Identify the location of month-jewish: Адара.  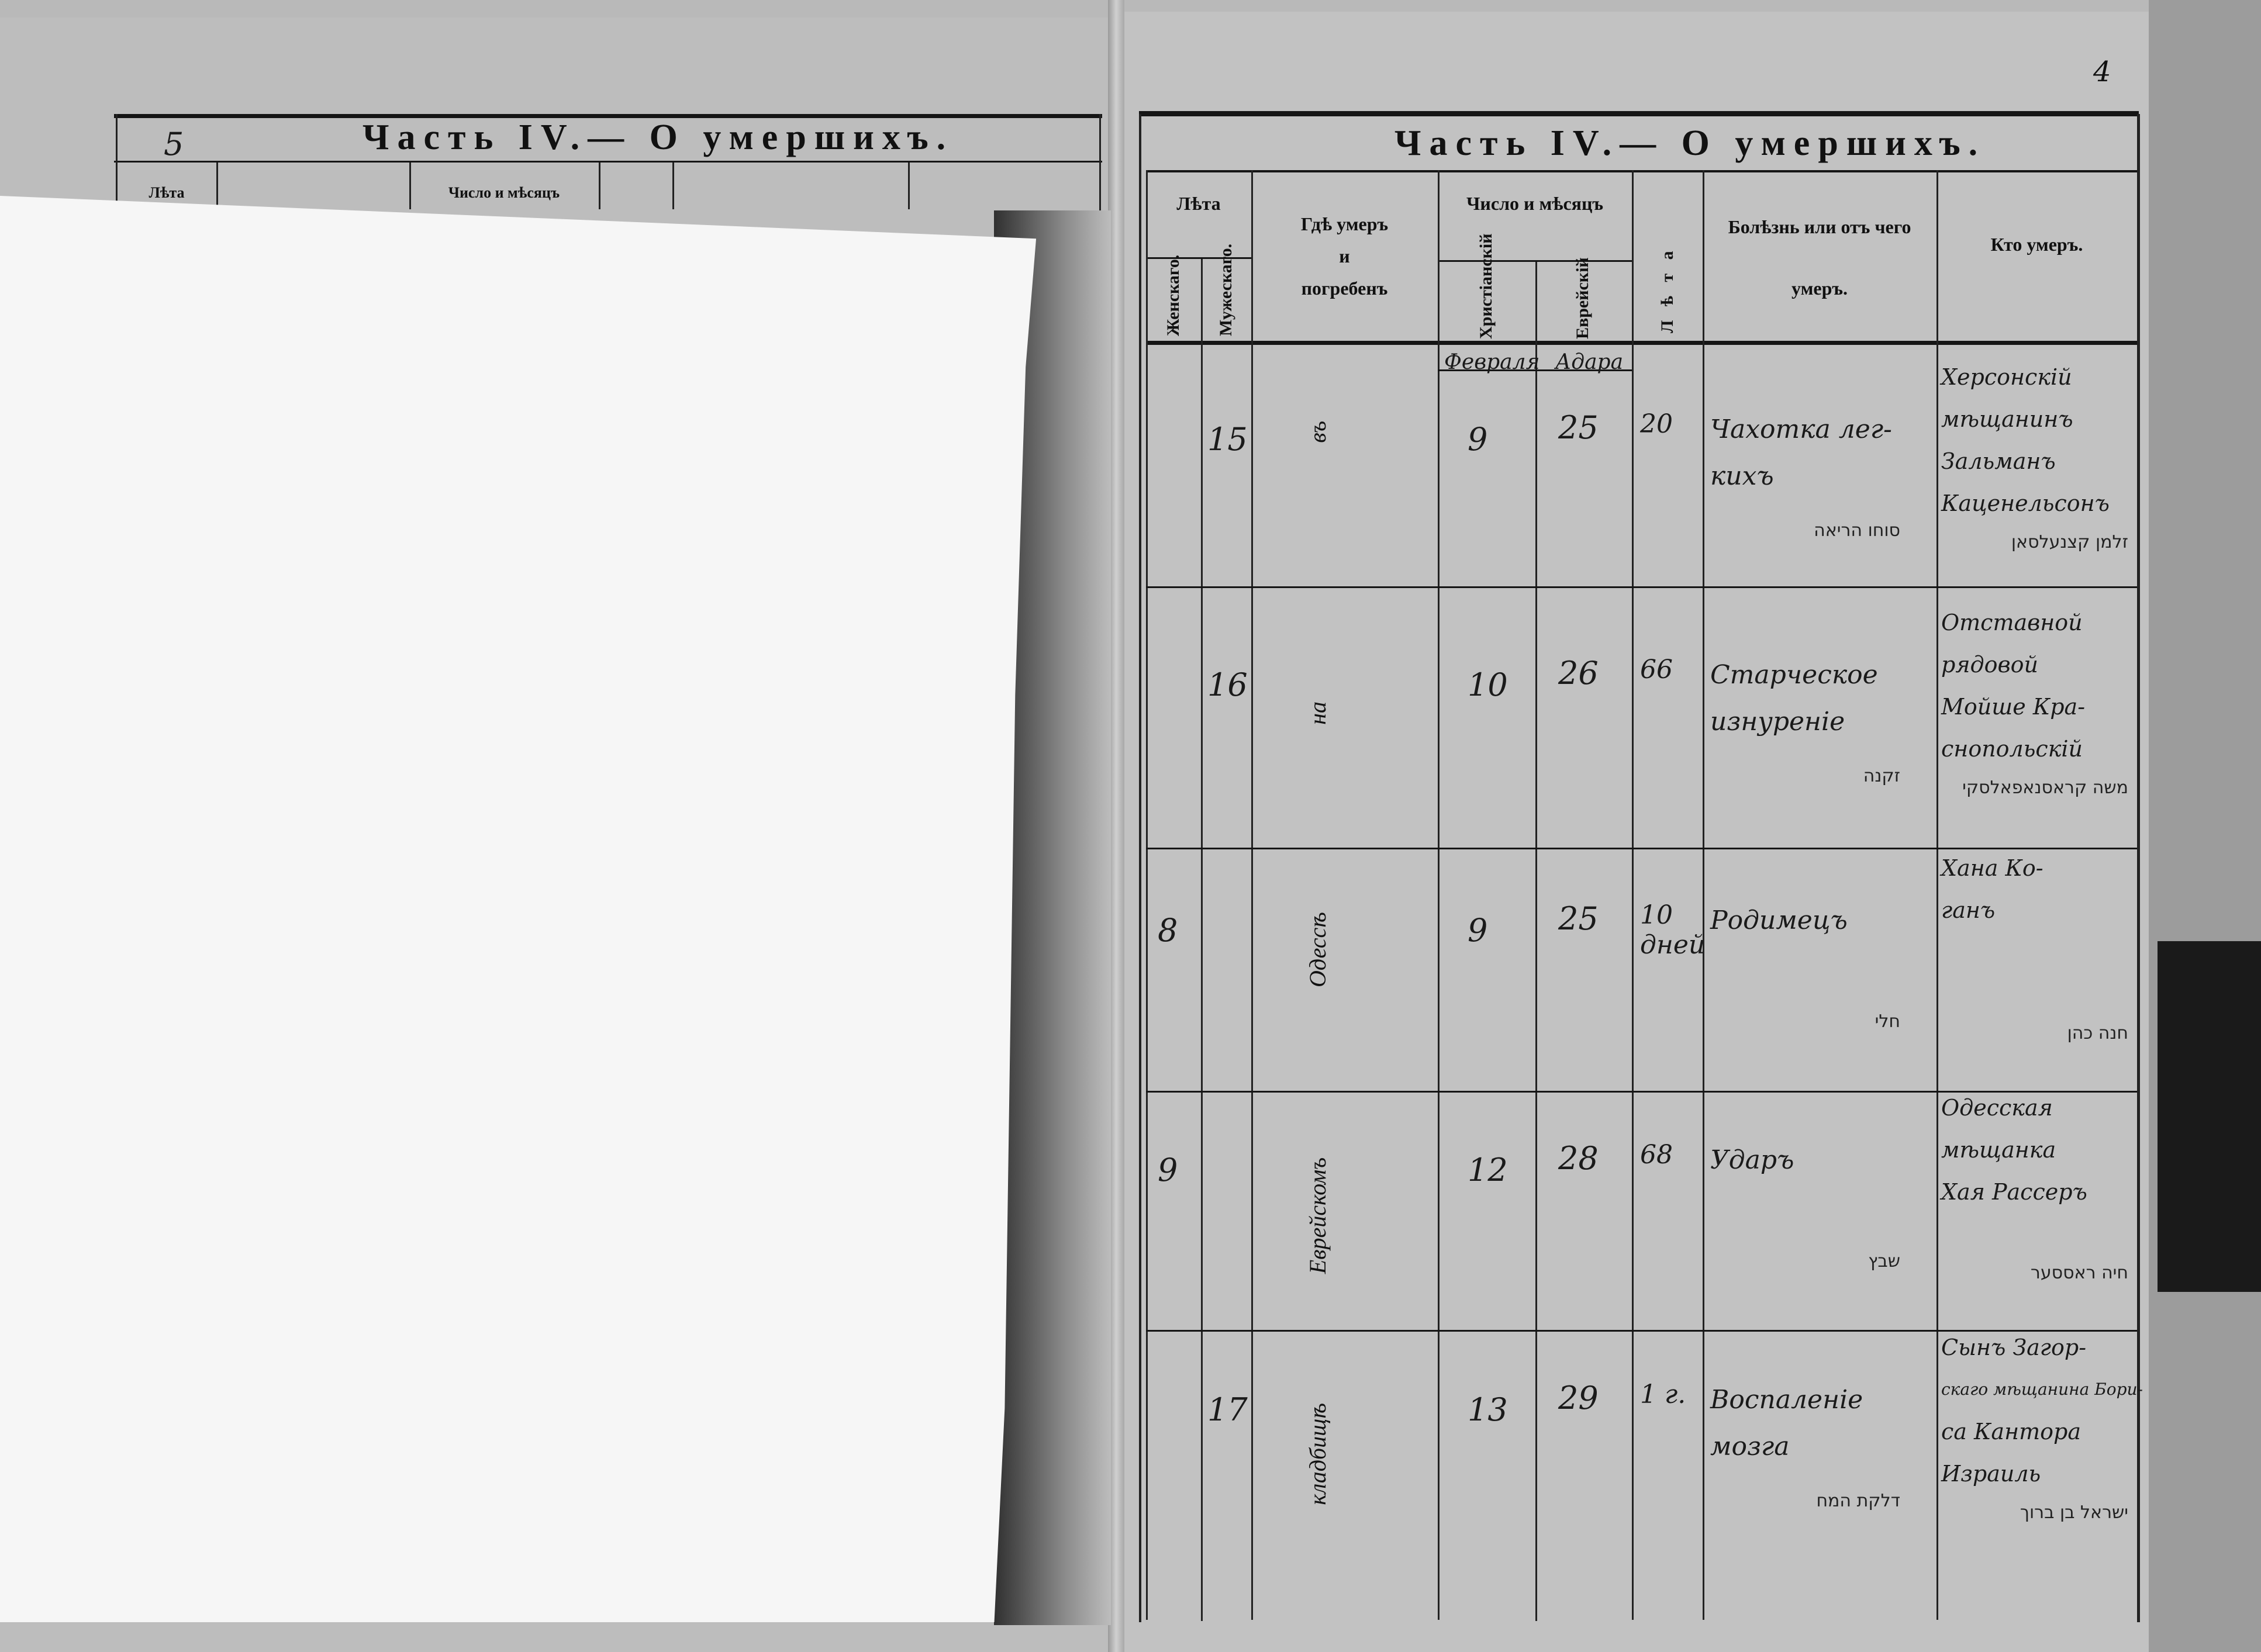
(1590, 362).